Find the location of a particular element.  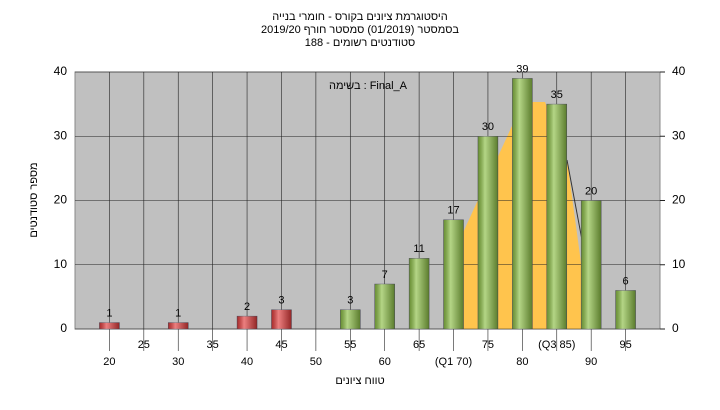

y-axis-label: מספר סטודנטים is located at coordinates (34, 199).